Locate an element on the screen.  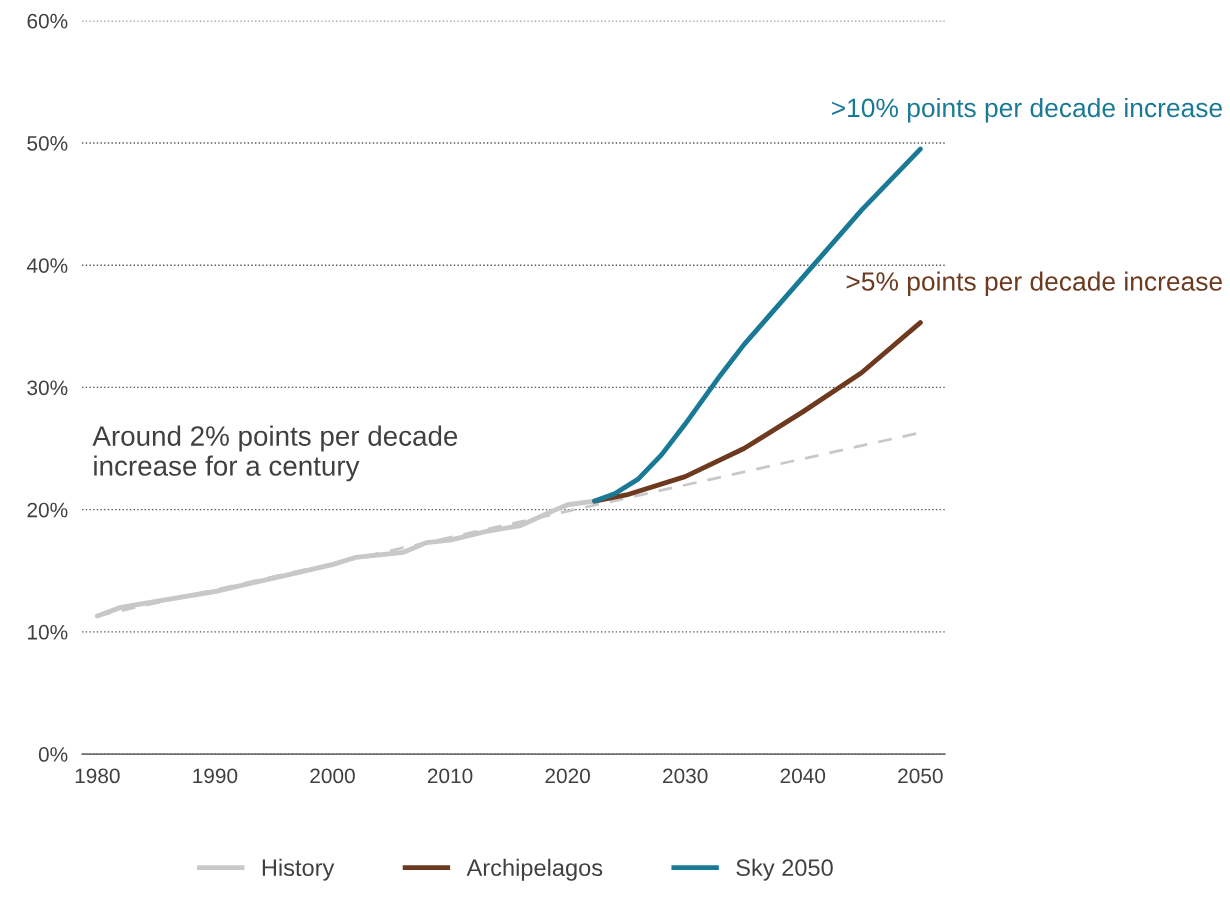
y-tick-label: 30% is located at coordinates (47, 388).